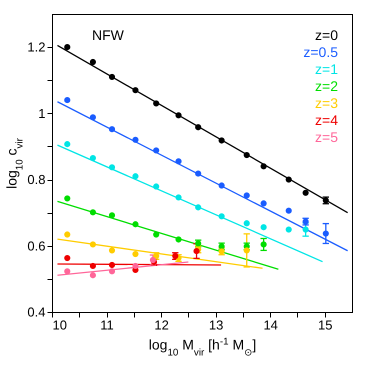 This screenshot has width=374, height=374. I want to click on y-tick-label: 0.4, so click(36, 312).